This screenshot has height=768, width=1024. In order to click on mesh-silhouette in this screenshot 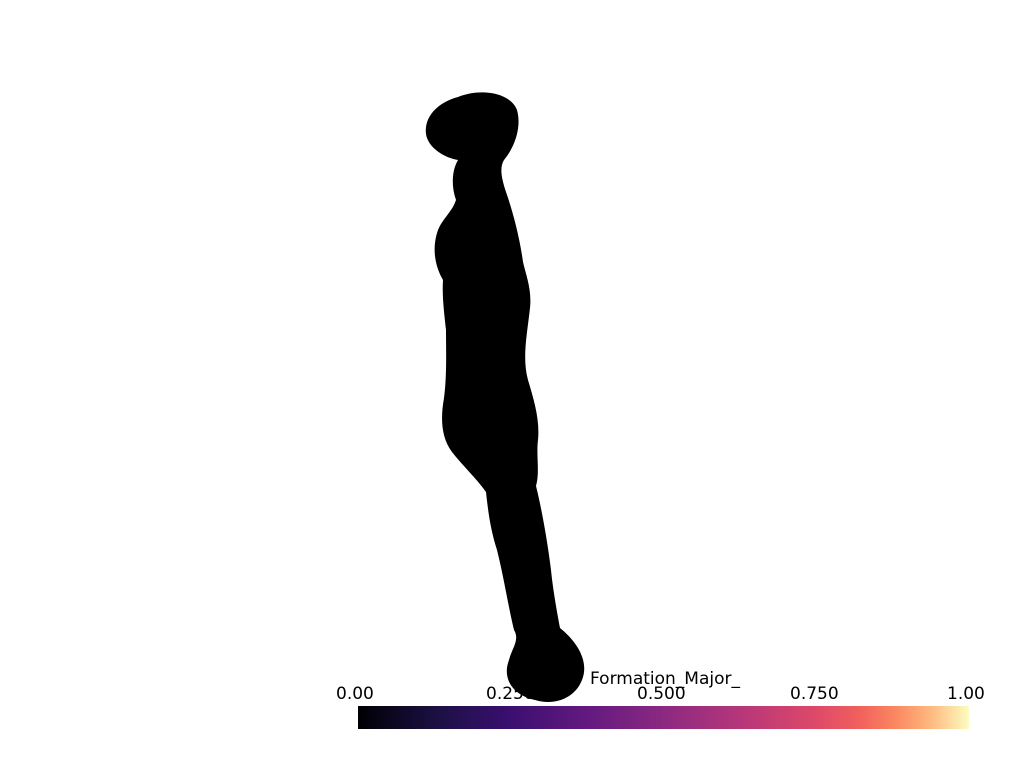, I will do `click(505, 397)`.